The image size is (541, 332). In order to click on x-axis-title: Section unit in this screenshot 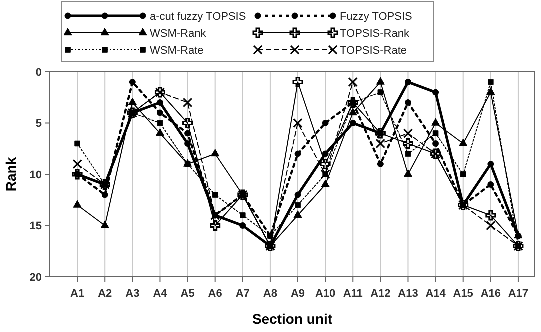, I will do `click(292, 319)`.